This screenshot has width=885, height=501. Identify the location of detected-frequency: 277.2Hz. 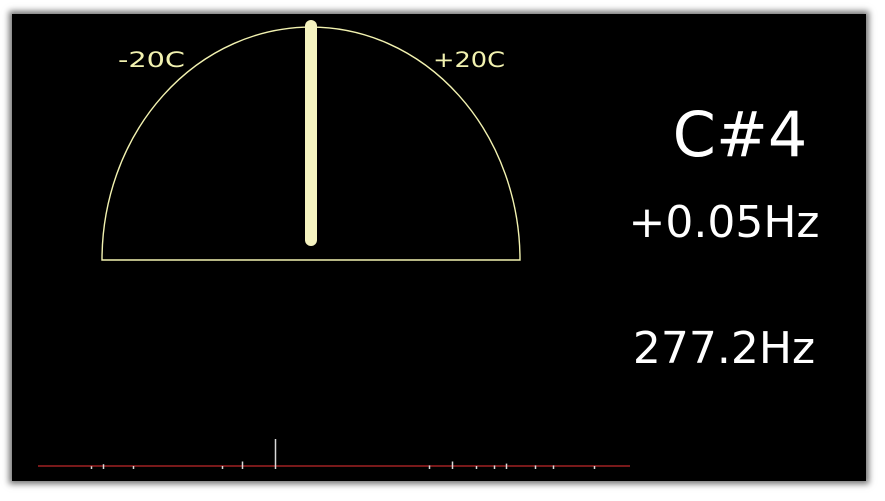
(724, 348).